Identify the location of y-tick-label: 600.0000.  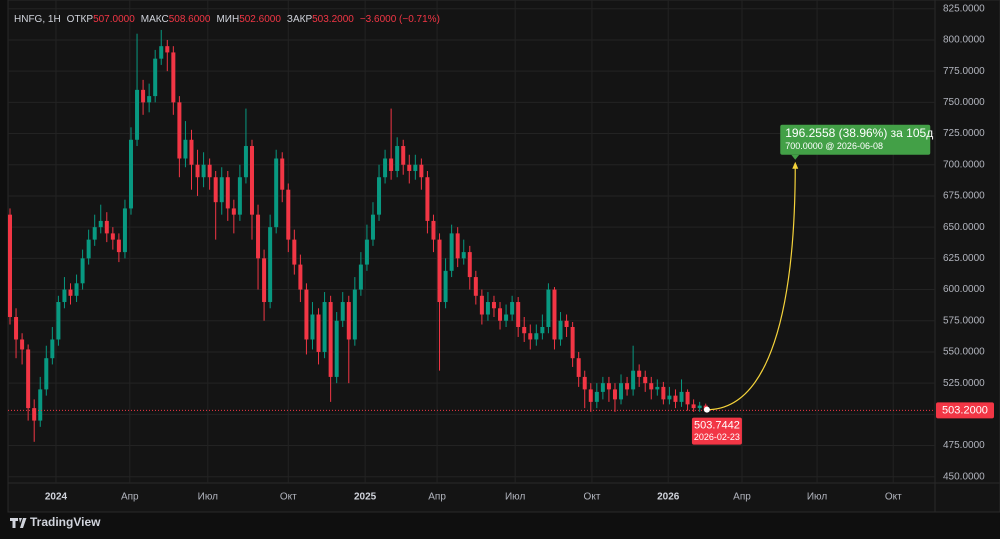
(964, 289).